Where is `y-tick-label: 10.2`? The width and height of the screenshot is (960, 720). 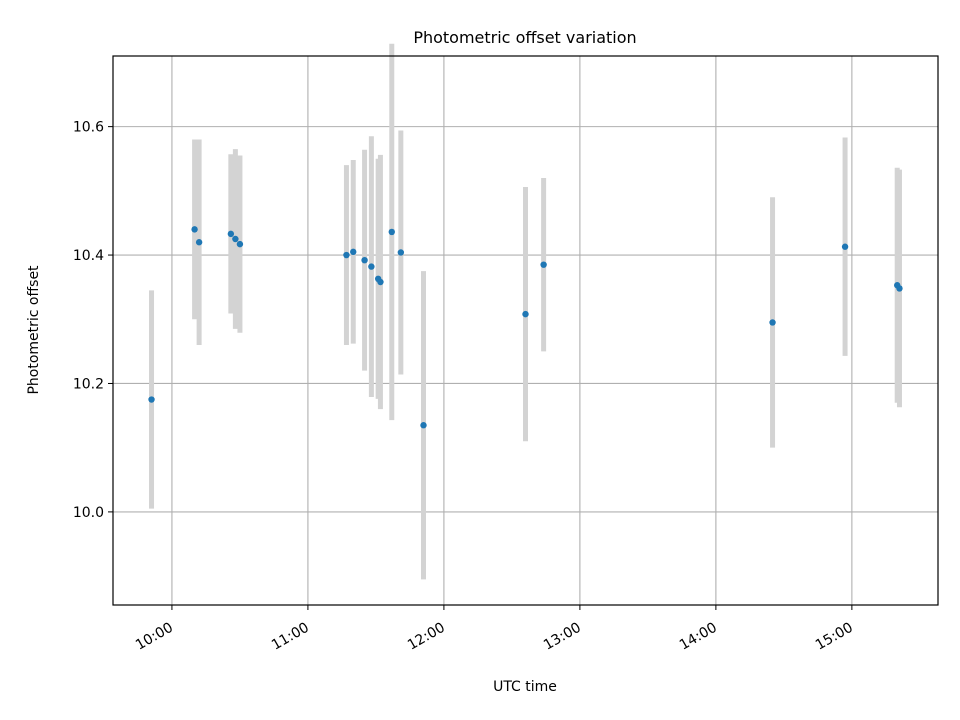
y-tick-label: 10.2 is located at coordinates (88, 384).